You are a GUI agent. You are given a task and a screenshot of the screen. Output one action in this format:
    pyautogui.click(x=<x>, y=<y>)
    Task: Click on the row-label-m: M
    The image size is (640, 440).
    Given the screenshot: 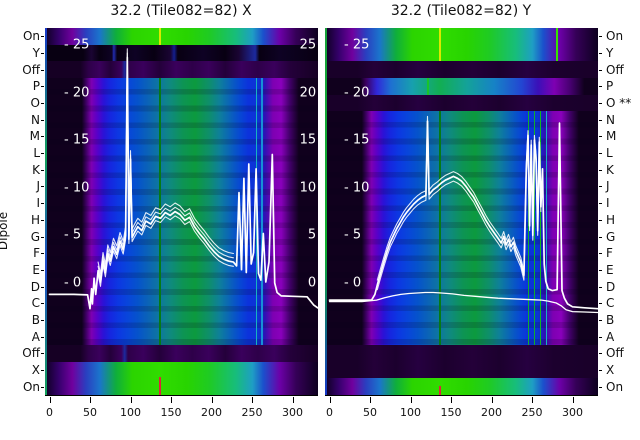 What is the action you would take?
    pyautogui.click(x=34, y=136)
    